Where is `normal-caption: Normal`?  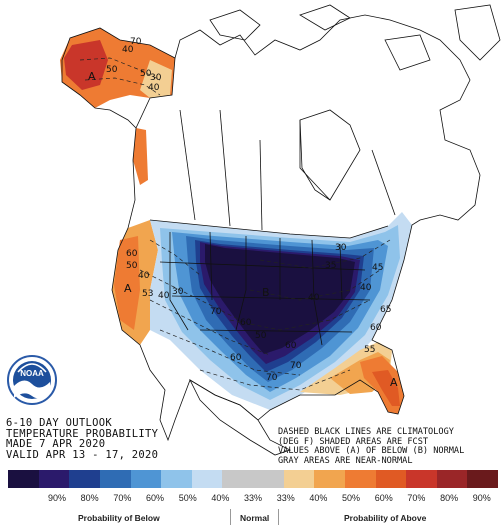 normal-caption: Normal is located at coordinates (255, 518).